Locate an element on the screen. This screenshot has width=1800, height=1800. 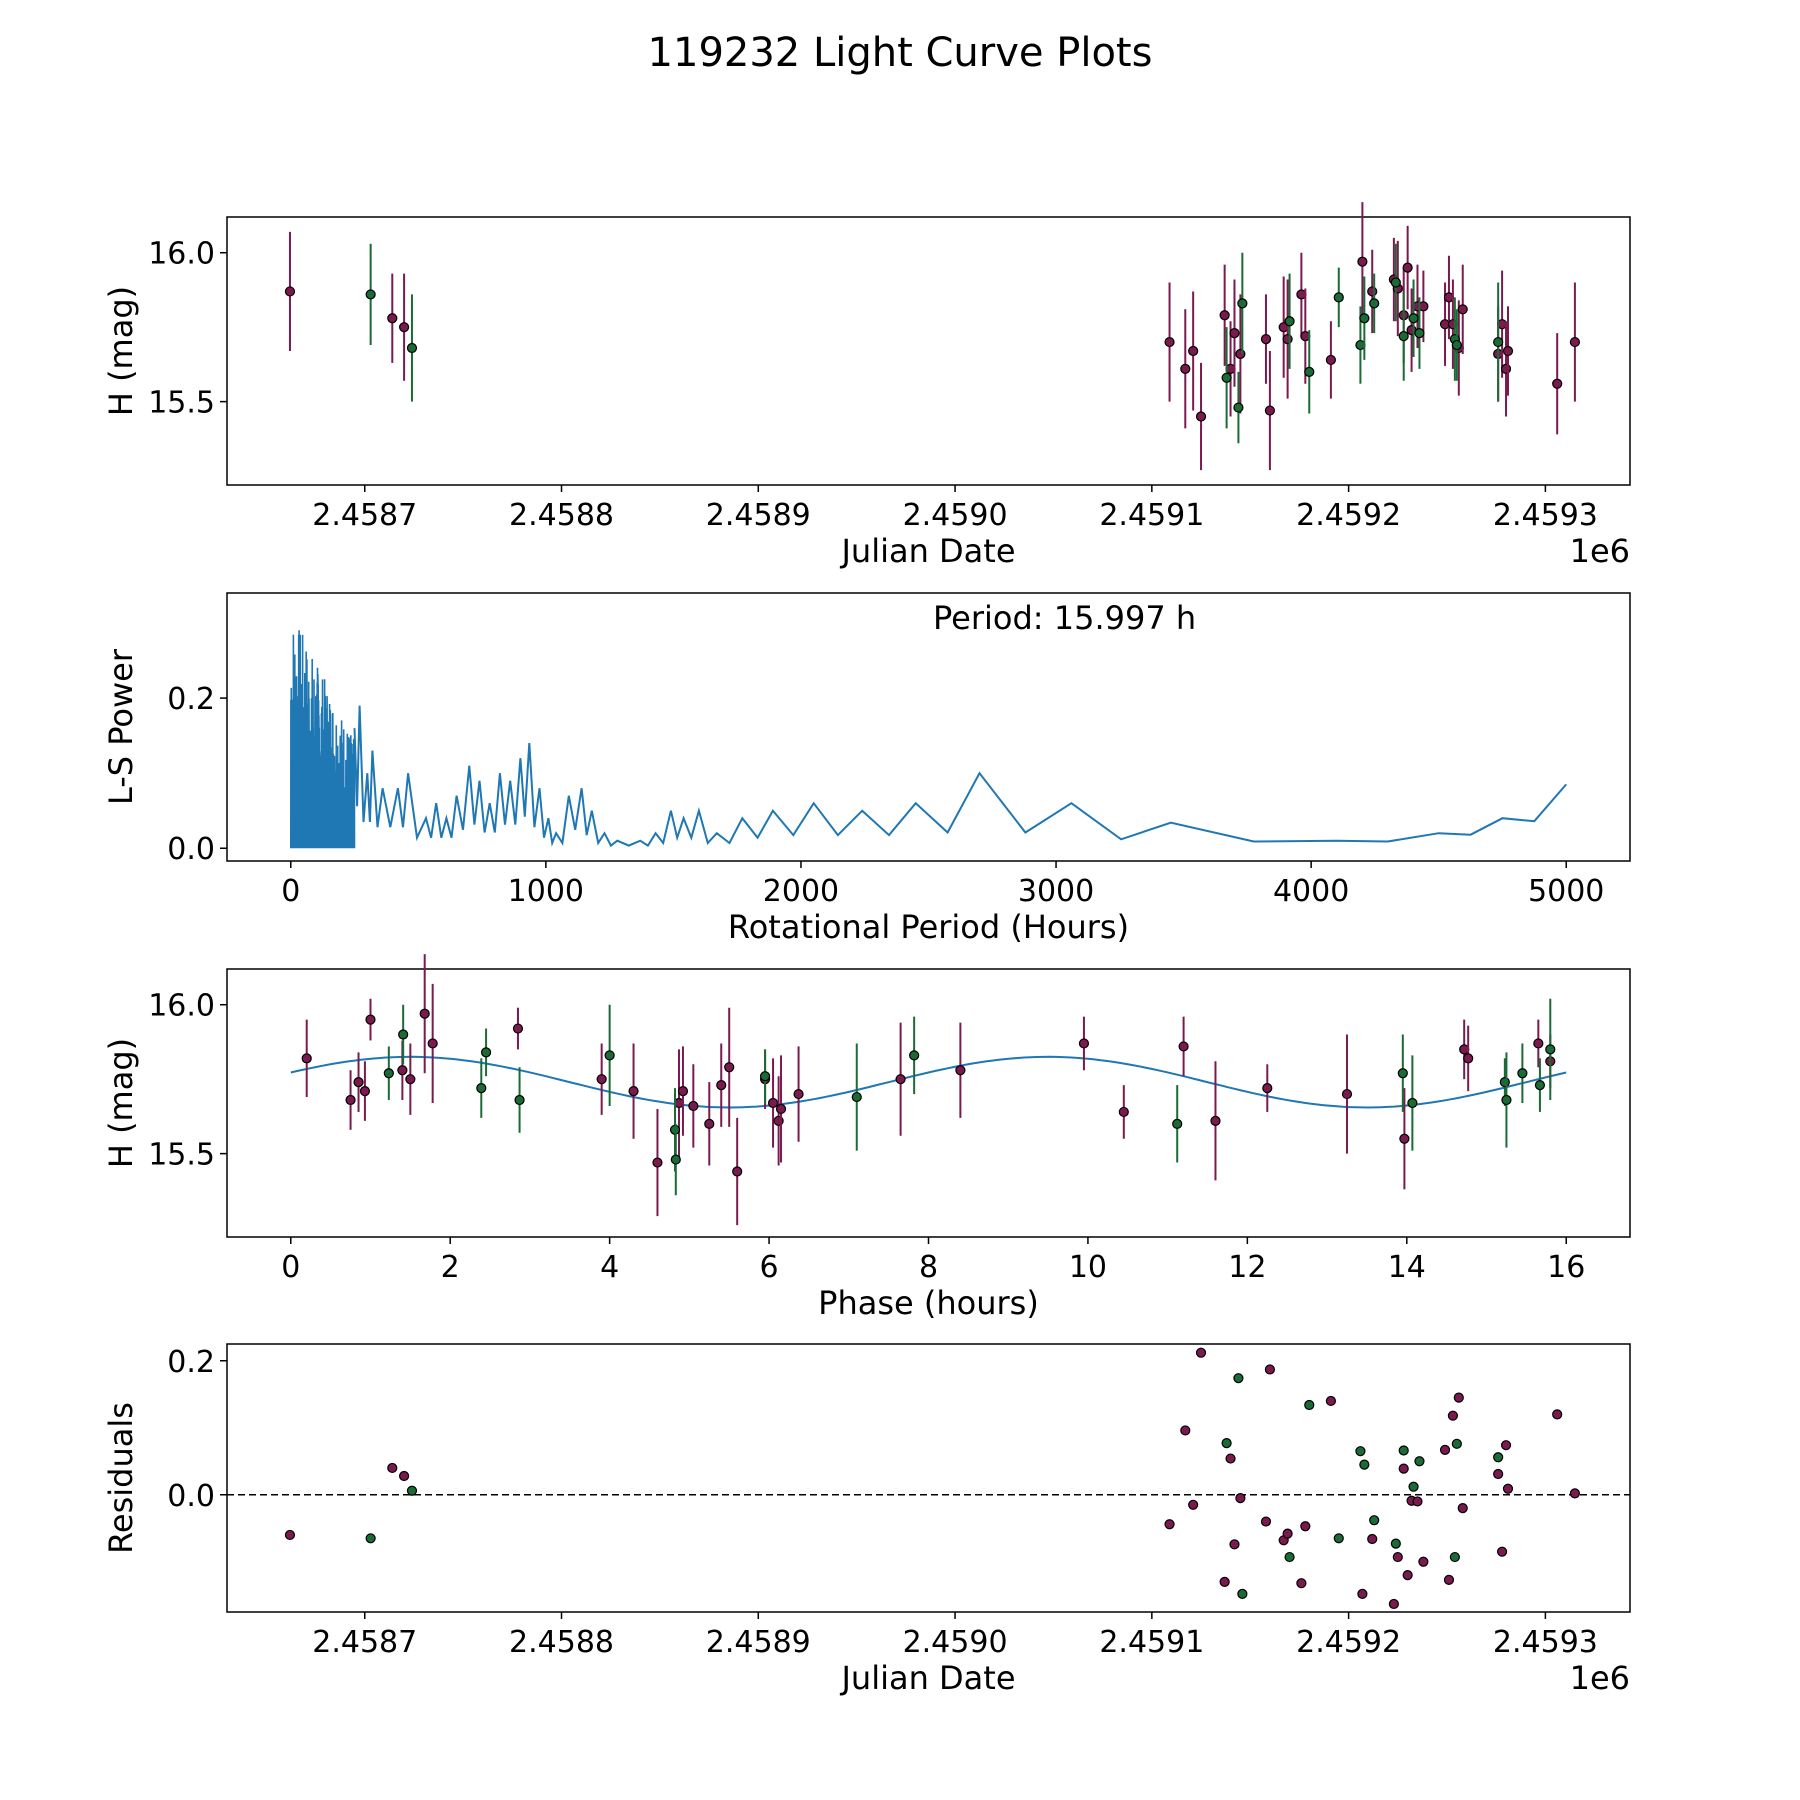
periodogram-dense-line is located at coordinates (322, 739).